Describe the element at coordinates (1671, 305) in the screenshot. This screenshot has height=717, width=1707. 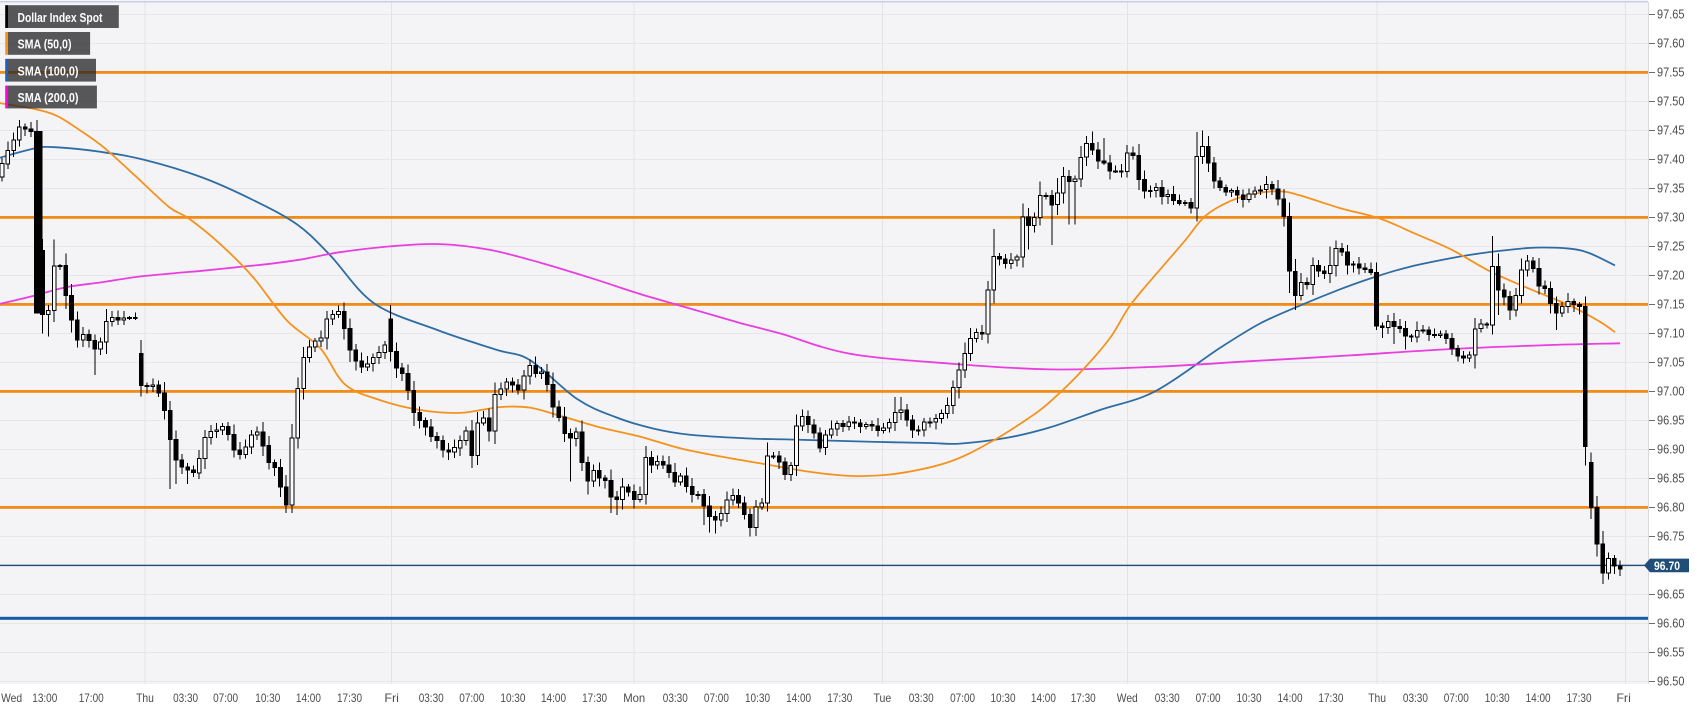
I see `svg-text: 97.15` at that location.